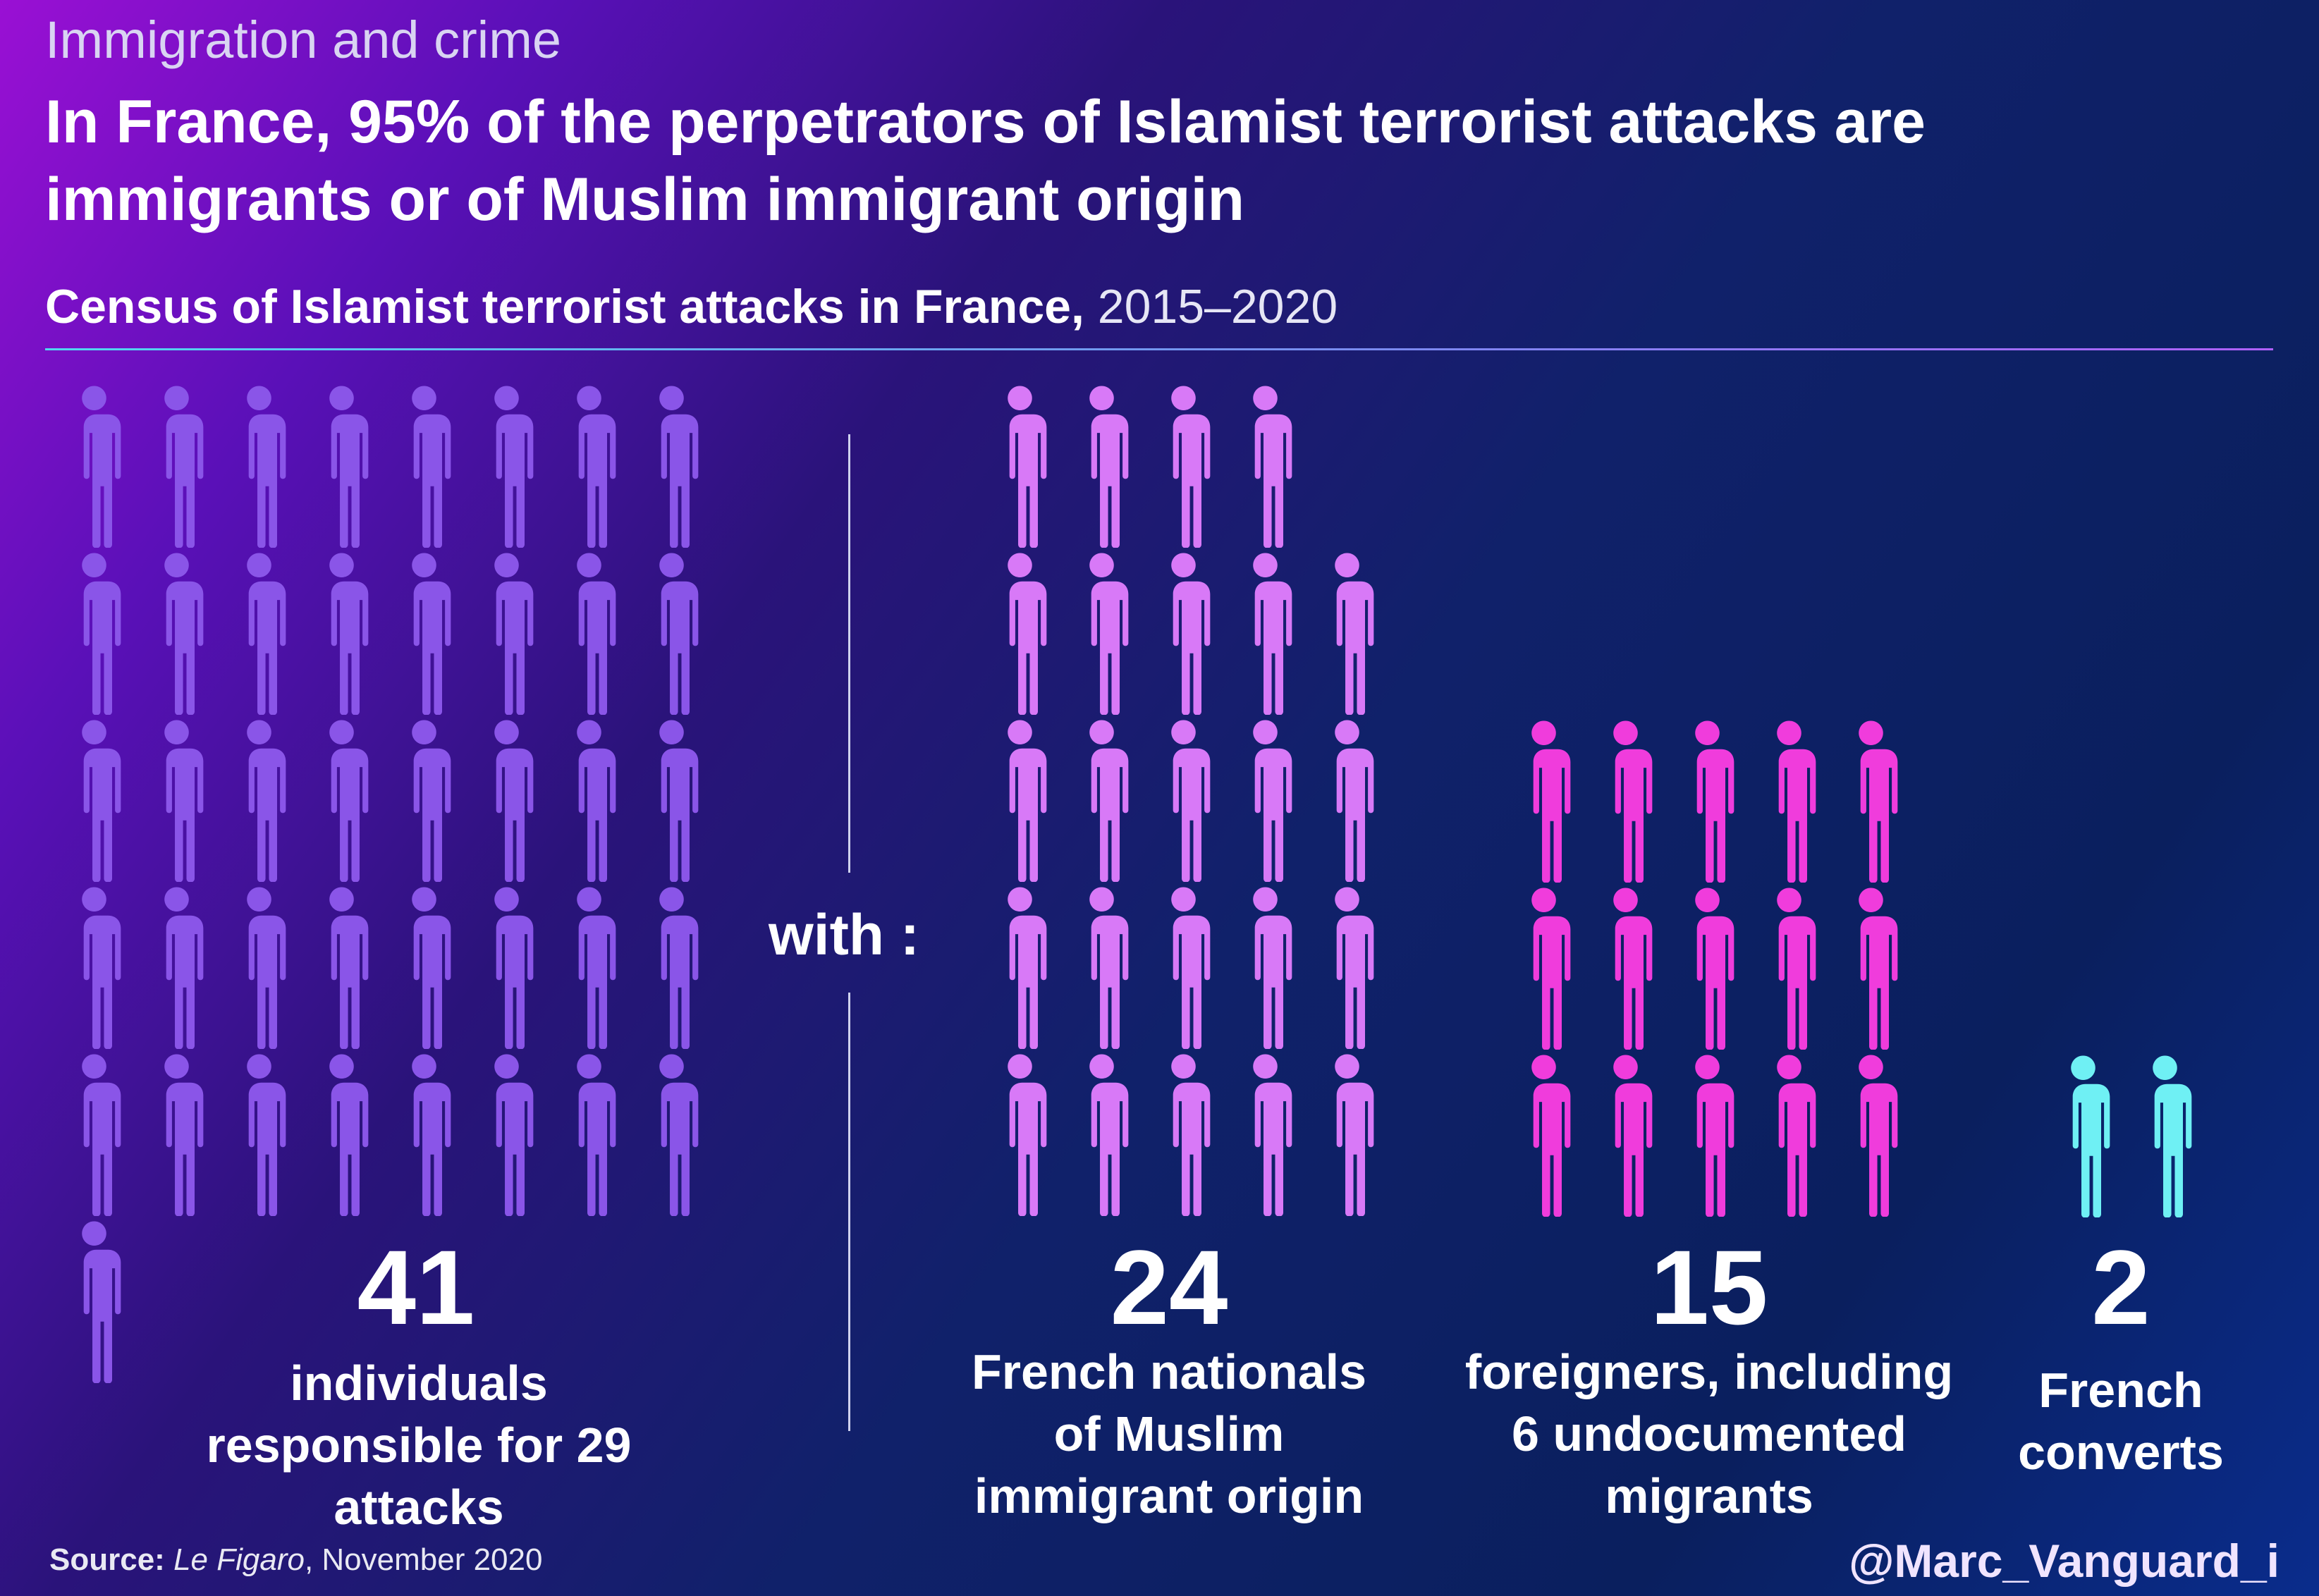 The width and height of the screenshot is (2319, 1596). What do you see at coordinates (424, 1559) in the screenshot?
I see `source-date: , November 2020` at bounding box center [424, 1559].